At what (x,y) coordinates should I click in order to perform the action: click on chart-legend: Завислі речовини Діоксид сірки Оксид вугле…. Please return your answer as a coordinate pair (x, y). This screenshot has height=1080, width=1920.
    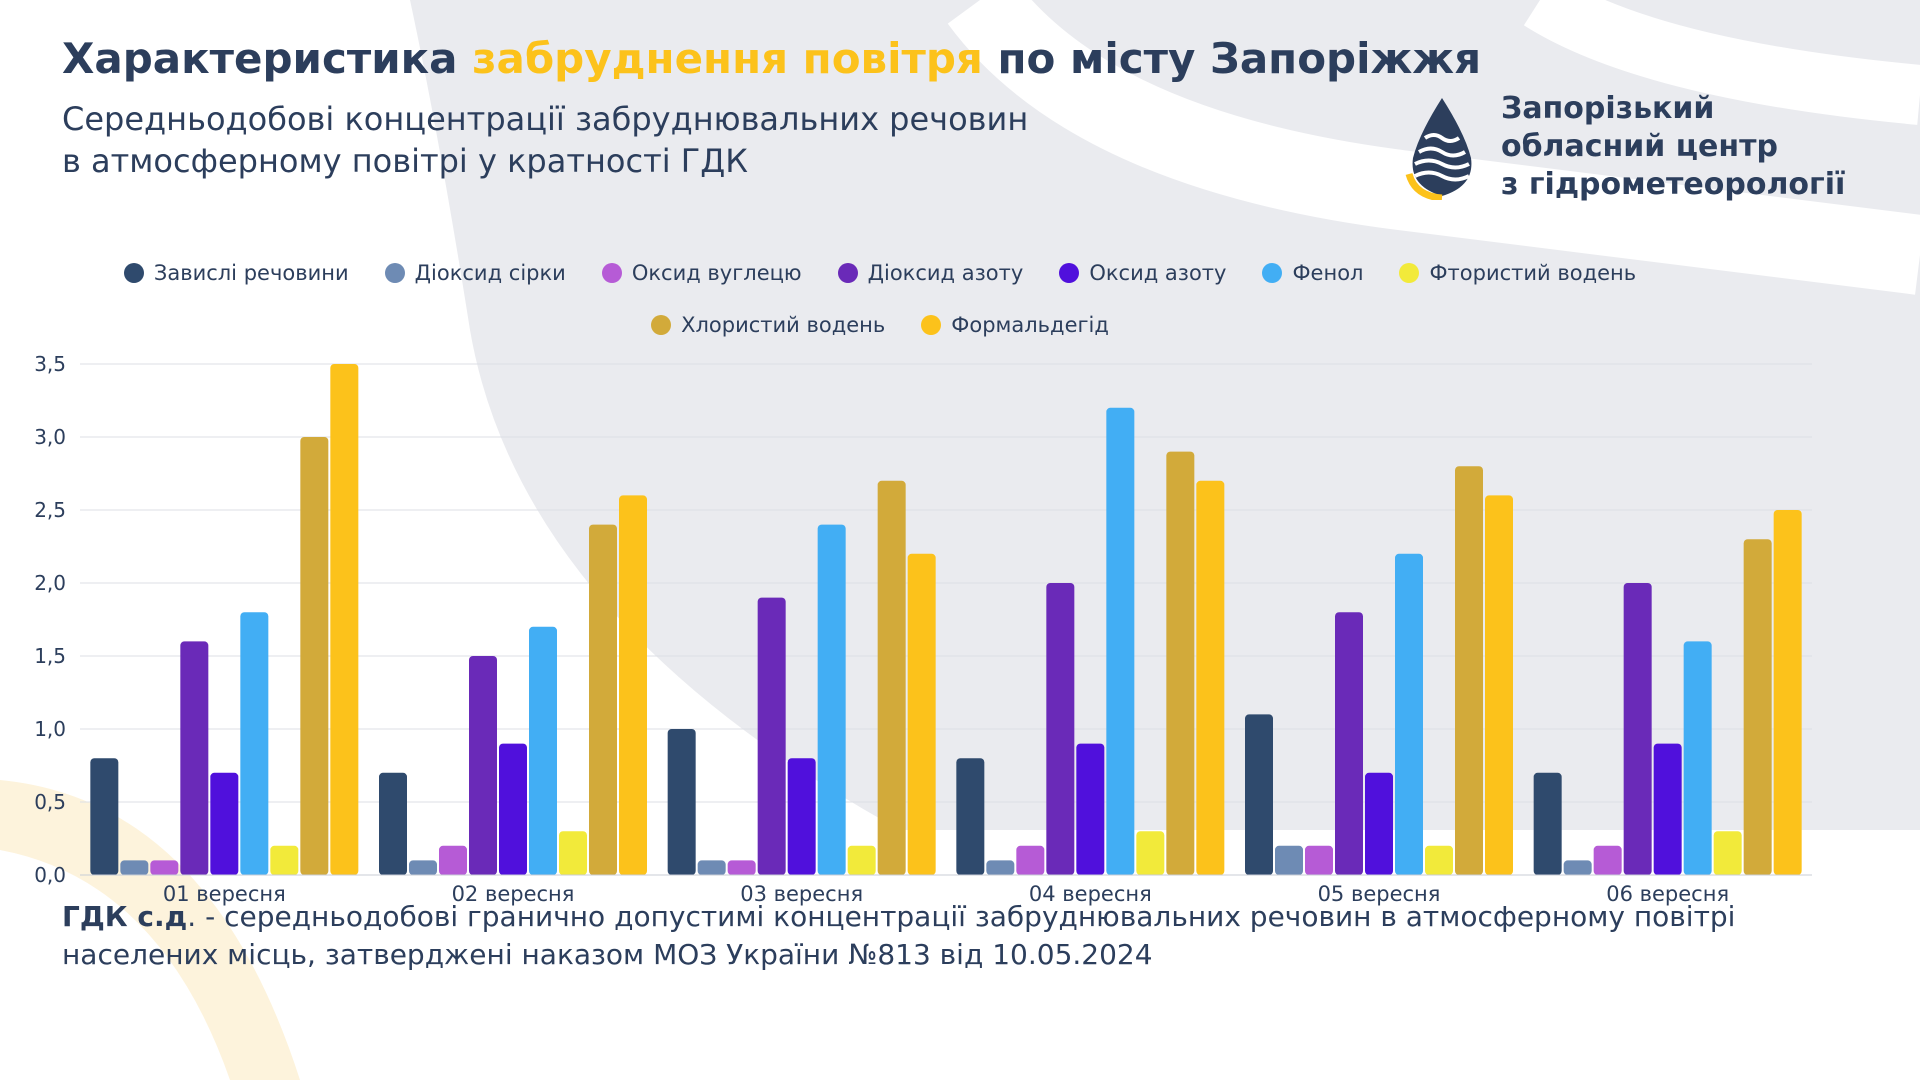
    Looking at the image, I should click on (880, 299).